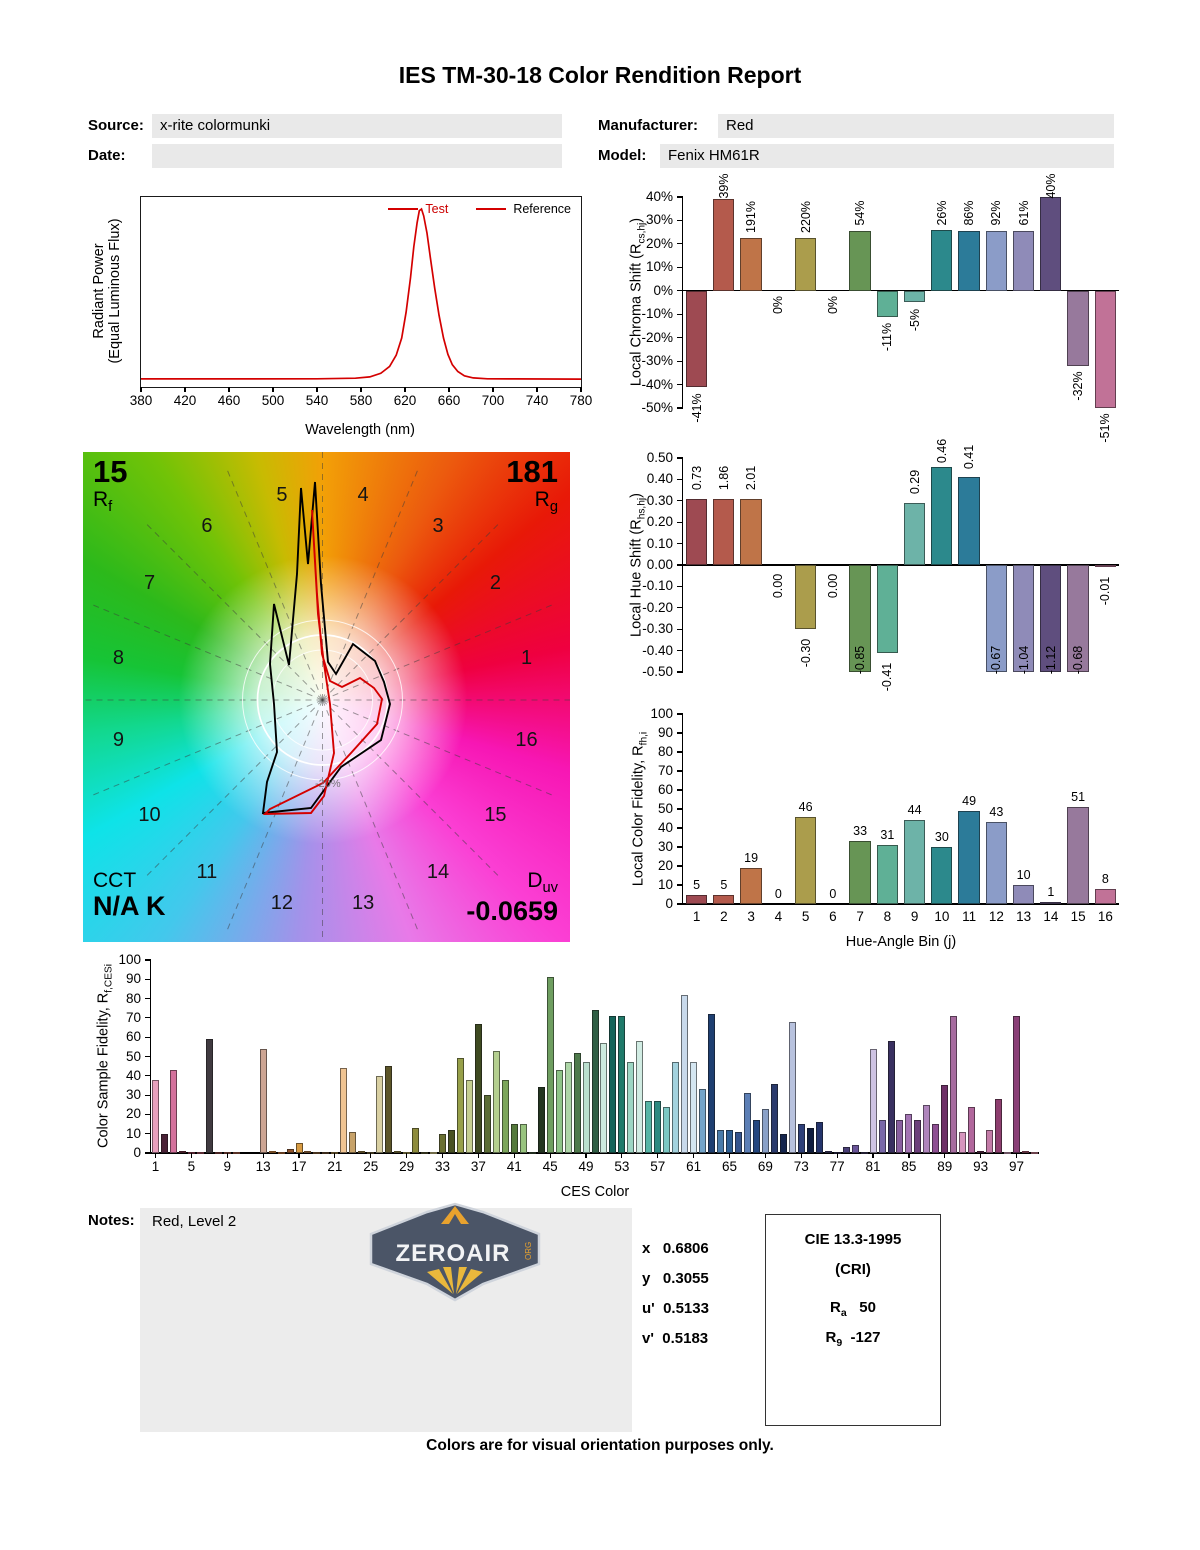  I want to click on x-tick-label: 500, so click(273, 400).